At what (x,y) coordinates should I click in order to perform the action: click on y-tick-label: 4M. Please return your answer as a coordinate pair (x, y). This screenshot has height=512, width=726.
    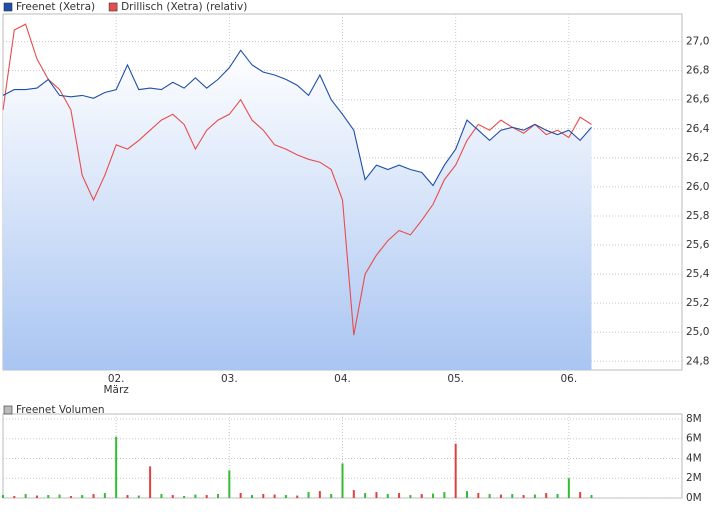
    Looking at the image, I should click on (694, 458).